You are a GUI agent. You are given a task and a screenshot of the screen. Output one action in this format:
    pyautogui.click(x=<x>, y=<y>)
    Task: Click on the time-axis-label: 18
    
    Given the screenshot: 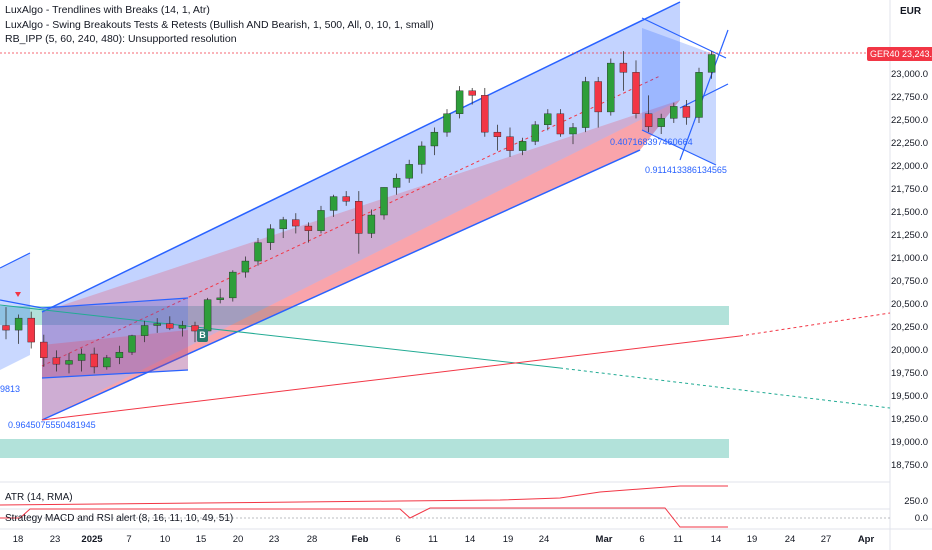 What is the action you would take?
    pyautogui.click(x=18, y=539)
    